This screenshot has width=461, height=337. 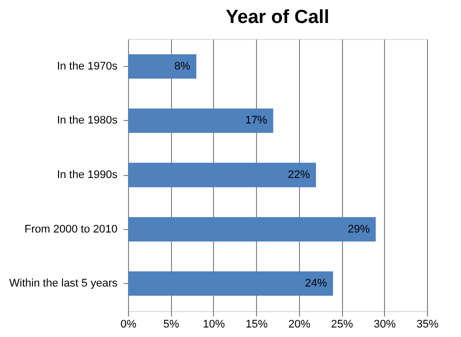 What do you see at coordinates (342, 324) in the screenshot?
I see `x-tick-label: 25%` at bounding box center [342, 324].